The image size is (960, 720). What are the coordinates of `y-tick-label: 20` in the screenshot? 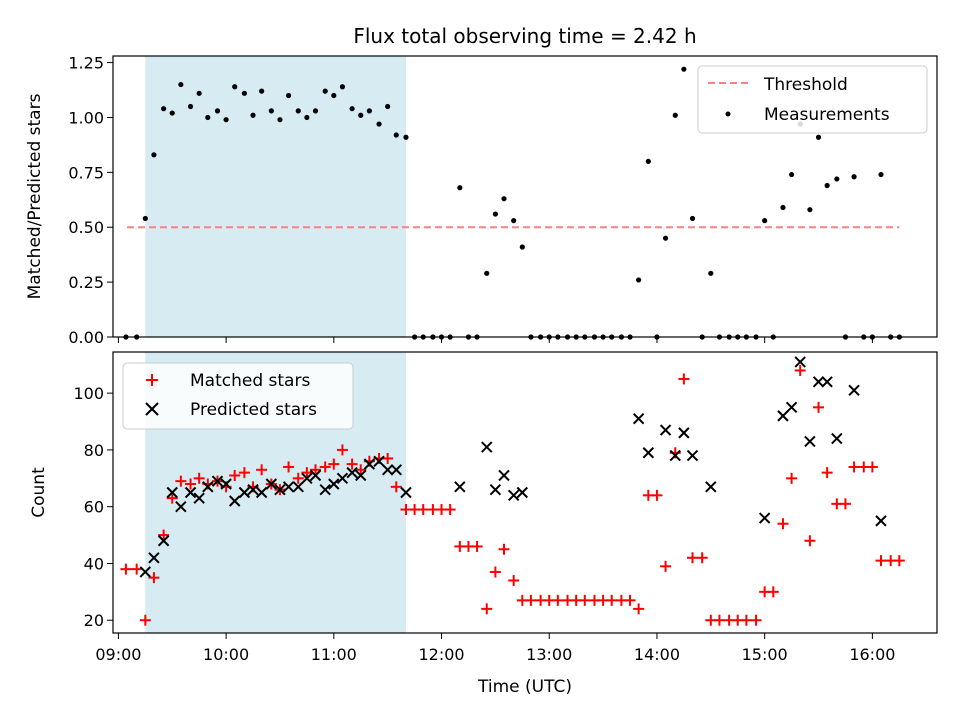 It's located at (94, 620).